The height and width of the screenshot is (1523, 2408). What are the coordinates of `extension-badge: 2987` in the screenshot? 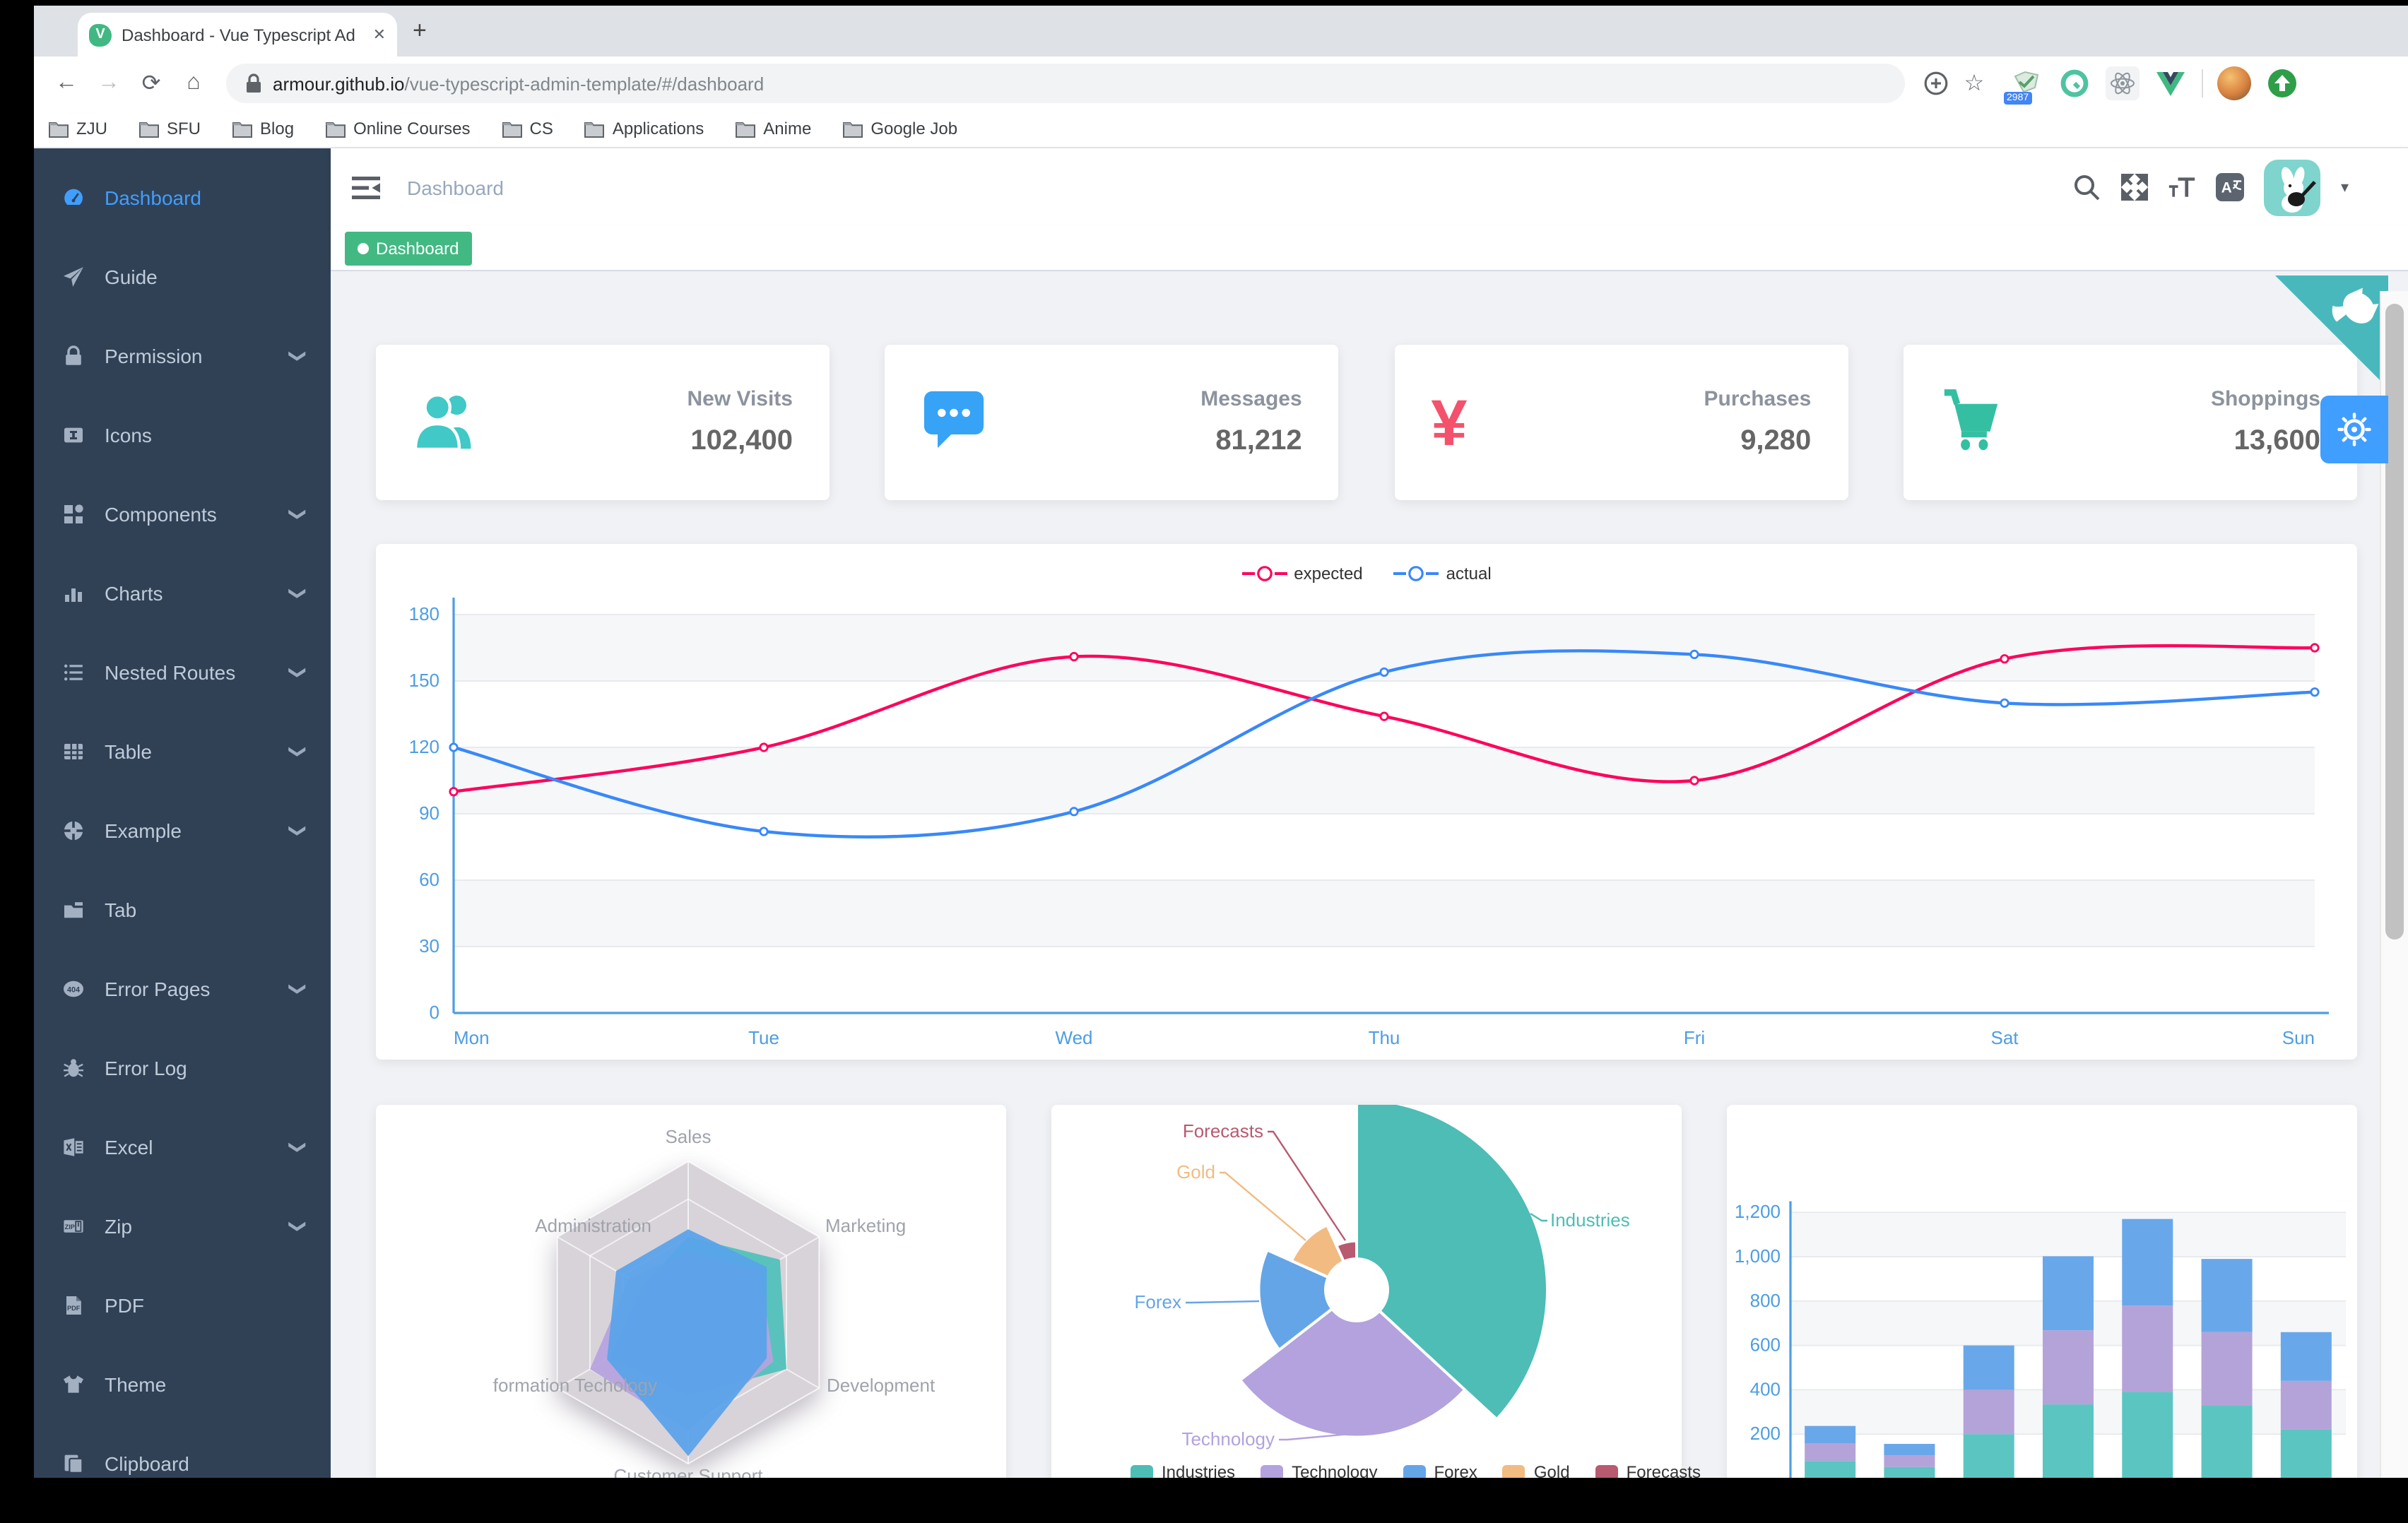 It's located at (2018, 98).